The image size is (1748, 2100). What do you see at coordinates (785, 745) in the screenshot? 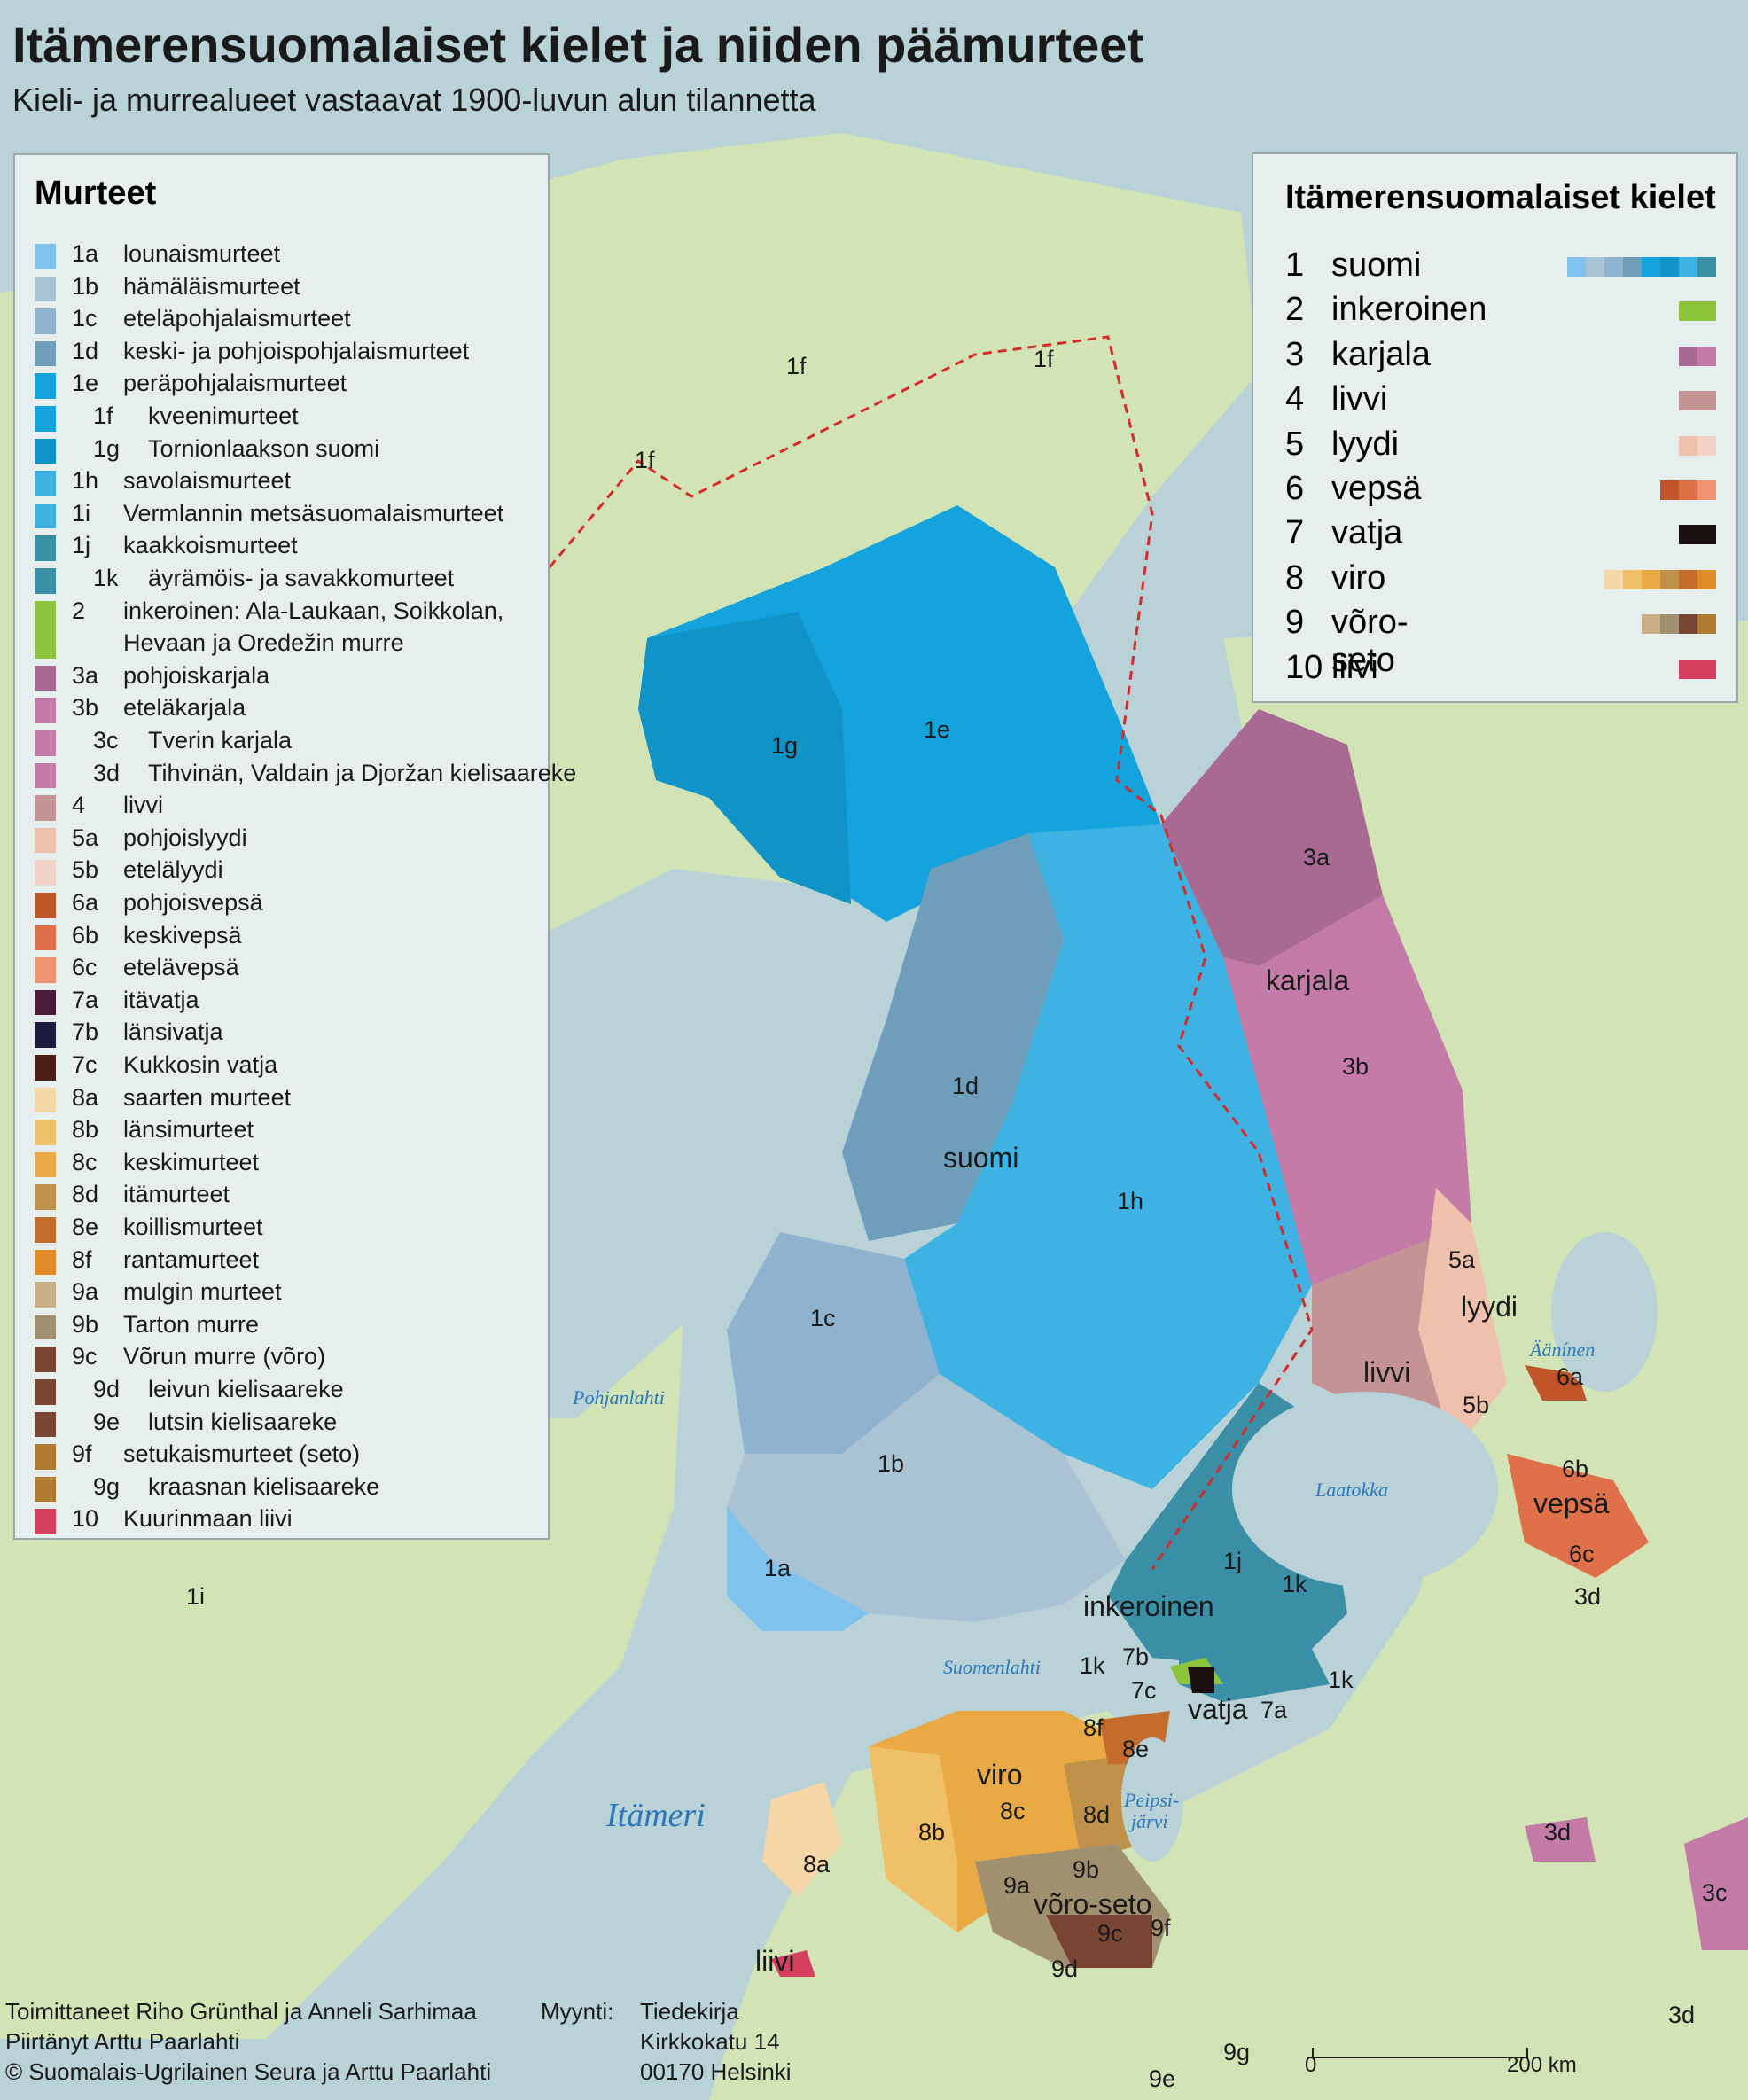
I see `label-1g: 1g` at bounding box center [785, 745].